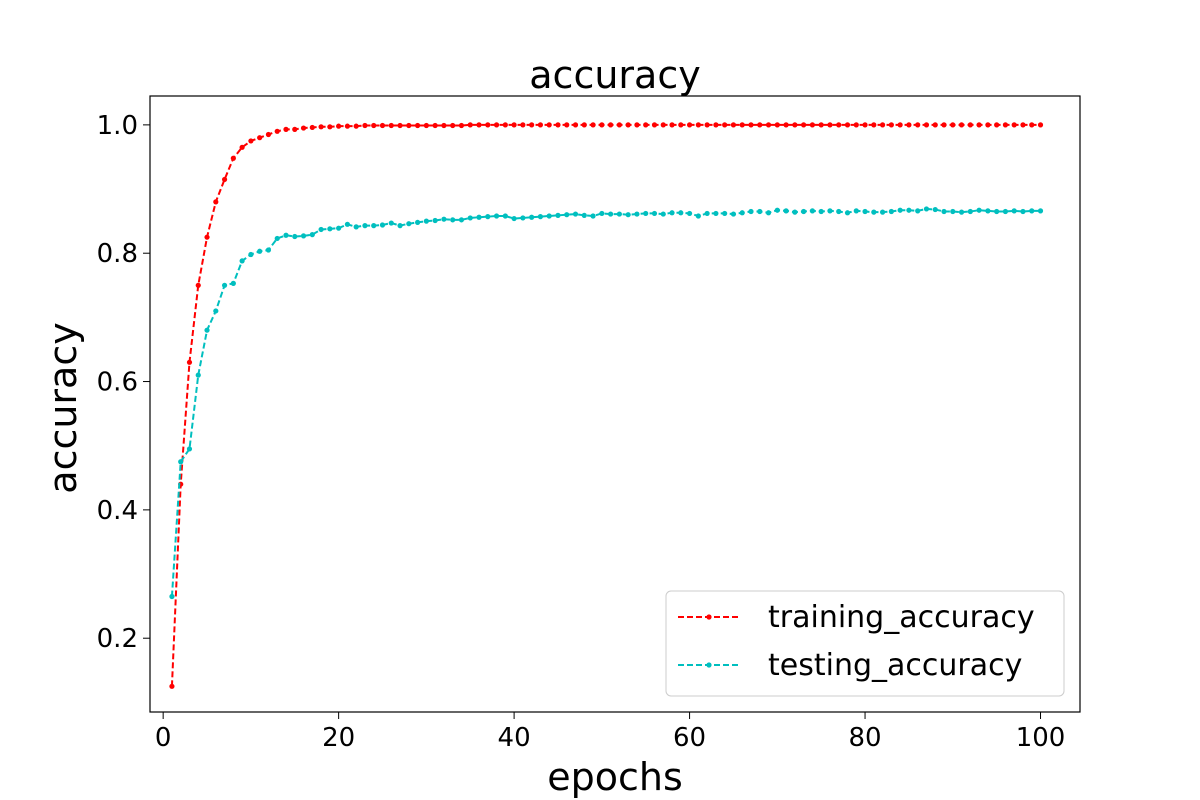  I want to click on y-tick-label-0.4: 0.4, so click(117, 511).